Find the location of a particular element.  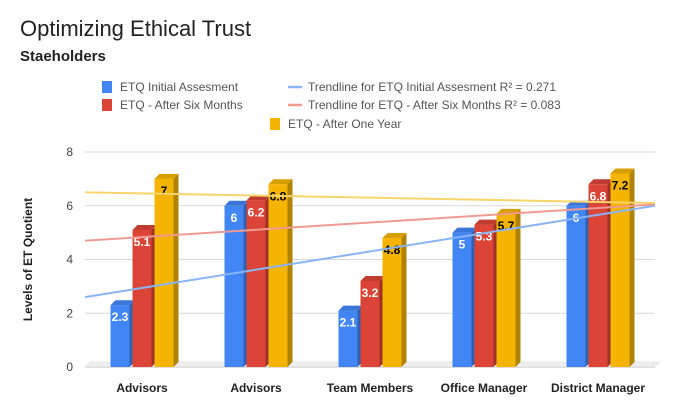

y-tick-label: 6 is located at coordinates (69, 206).